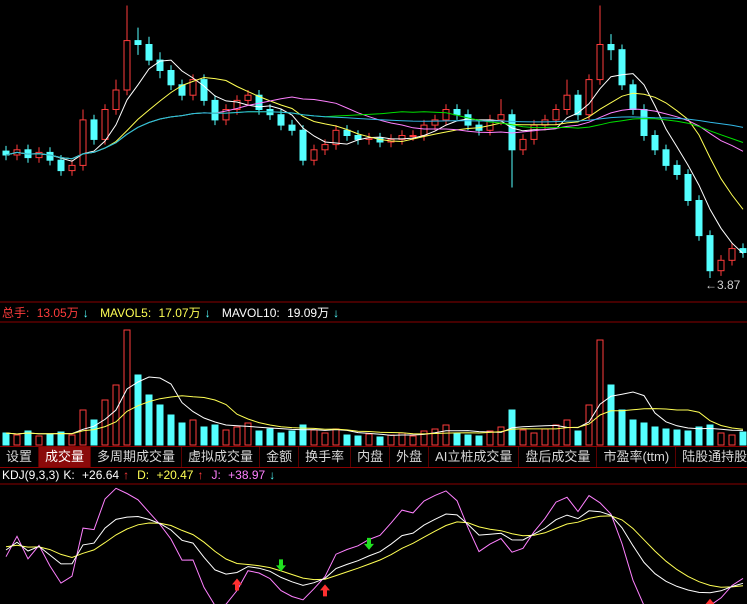  I want to click on d-label: D:, so click(143, 475).